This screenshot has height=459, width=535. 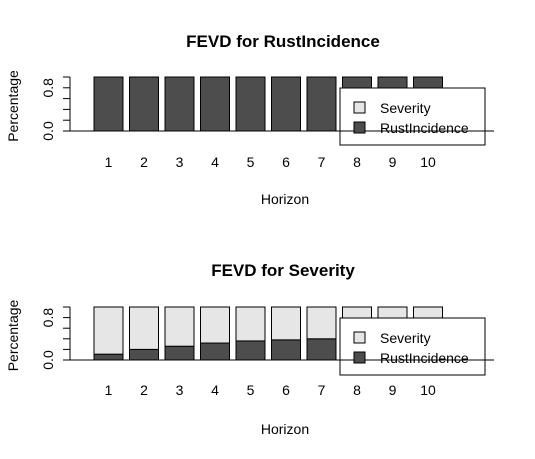 I want to click on panel-1-x-tick-label-10: 10, so click(x=428, y=162).